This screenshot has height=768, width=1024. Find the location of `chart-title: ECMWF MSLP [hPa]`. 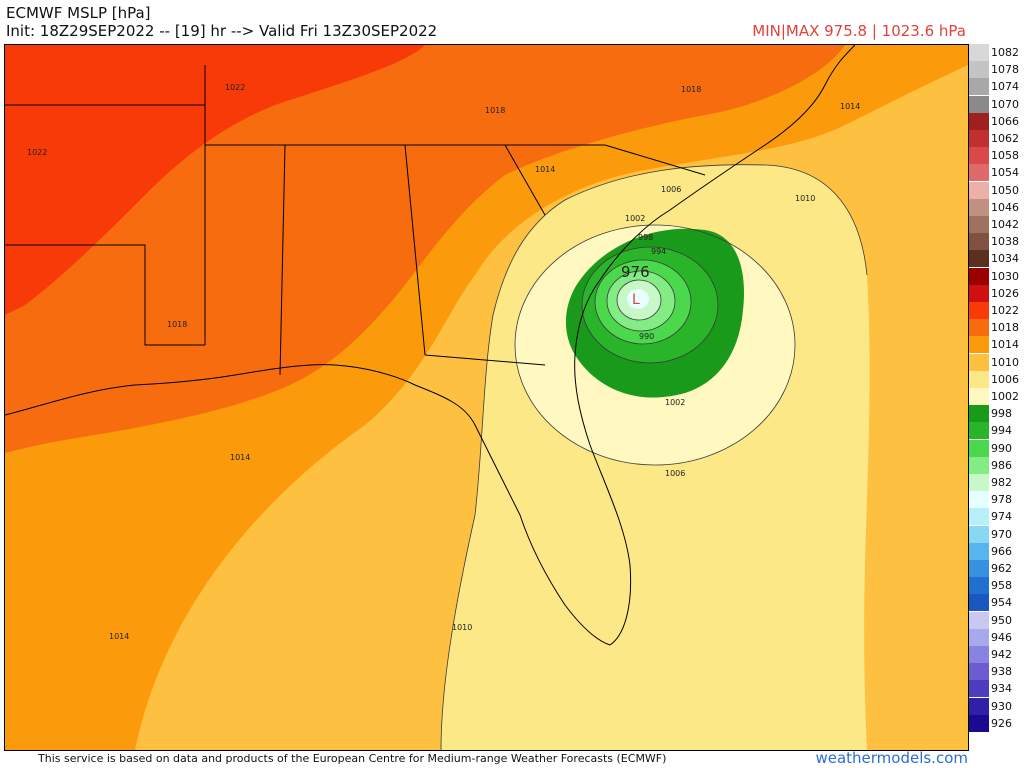

chart-title: ECMWF MSLP [hPa] is located at coordinates (78, 13).